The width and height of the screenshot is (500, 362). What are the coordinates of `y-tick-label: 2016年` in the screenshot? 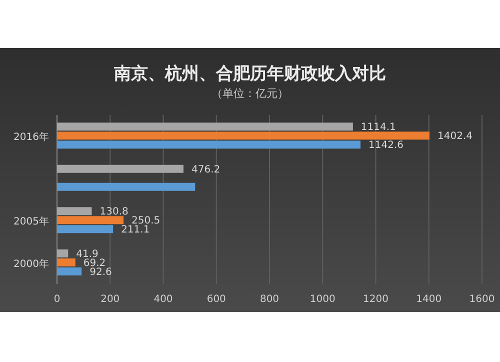 It's located at (31, 137).